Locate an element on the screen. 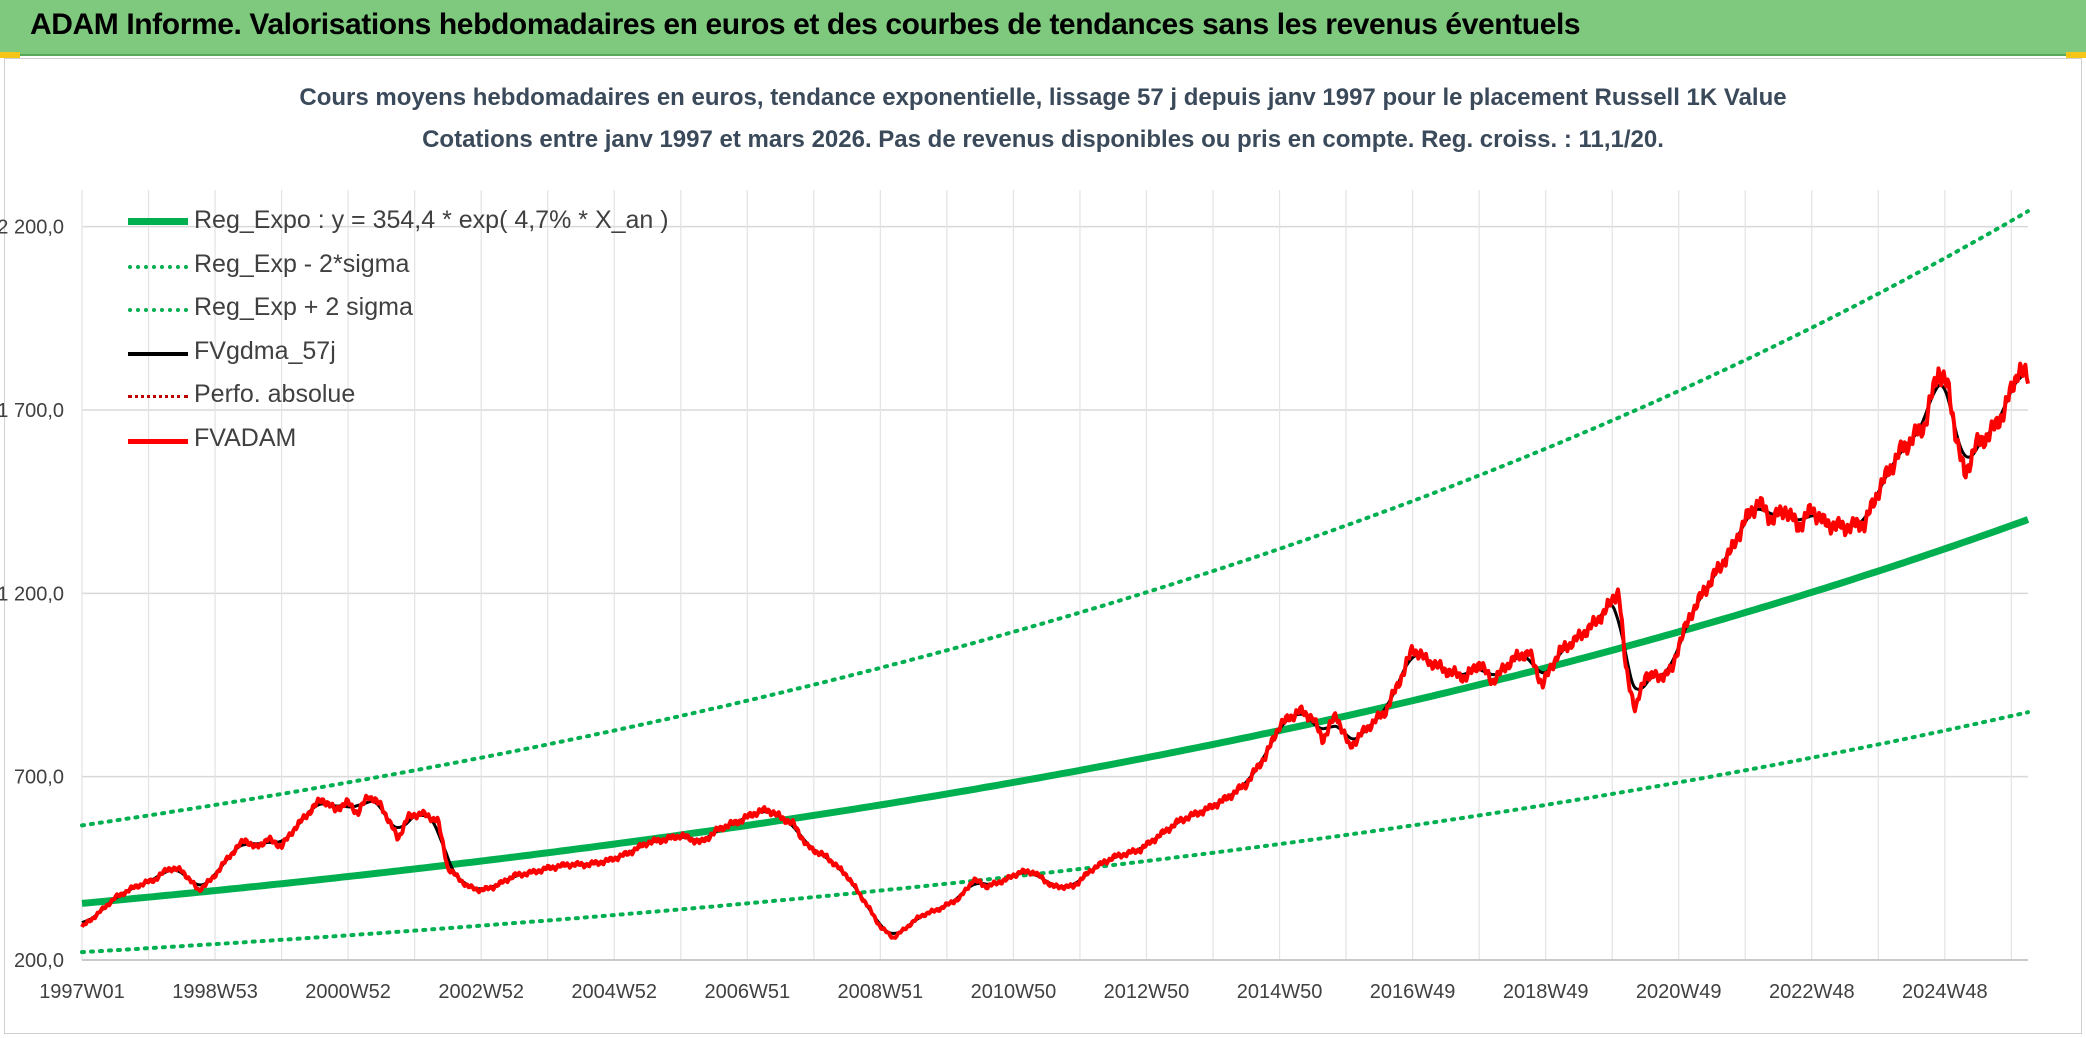  y-tick-label: 1 200,0 is located at coordinates (32, 594).